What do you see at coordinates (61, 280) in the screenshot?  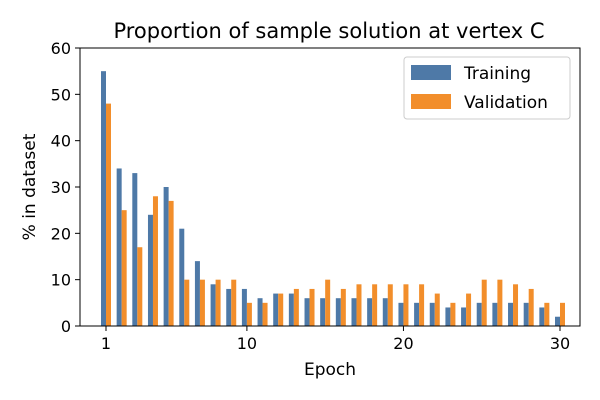 I see `y-tick-label: 10` at bounding box center [61, 280].